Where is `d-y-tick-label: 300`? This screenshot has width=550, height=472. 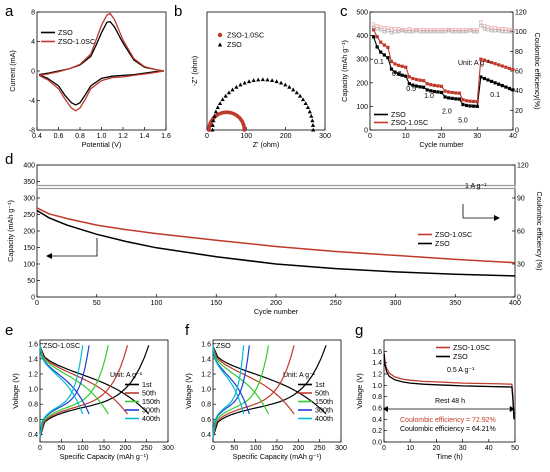 d-y-tick-label: 300 is located at coordinates (29, 199).